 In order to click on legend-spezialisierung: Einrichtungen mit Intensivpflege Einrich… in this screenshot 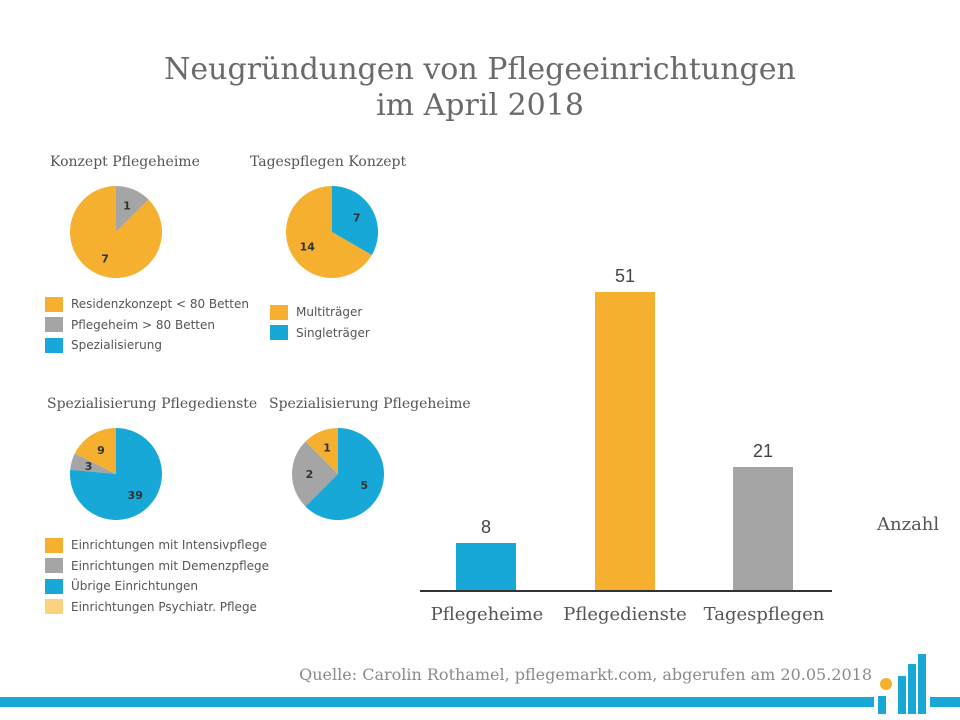, I will do `click(157, 576)`.